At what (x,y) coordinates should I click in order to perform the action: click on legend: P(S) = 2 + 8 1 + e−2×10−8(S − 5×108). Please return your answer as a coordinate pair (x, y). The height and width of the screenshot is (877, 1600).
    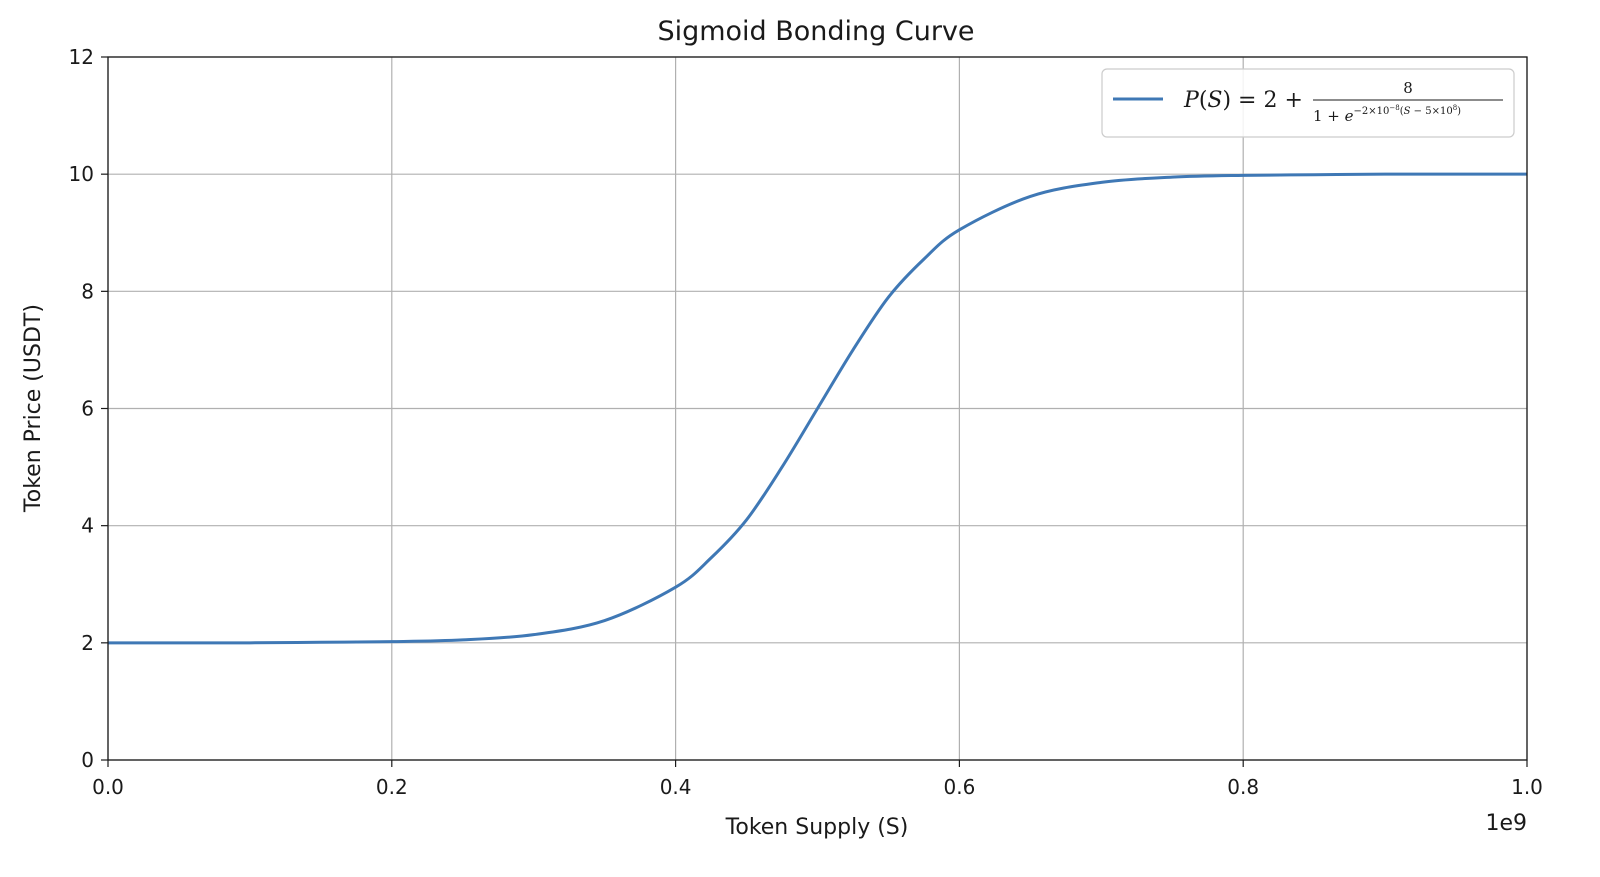
    Looking at the image, I should click on (1308, 103).